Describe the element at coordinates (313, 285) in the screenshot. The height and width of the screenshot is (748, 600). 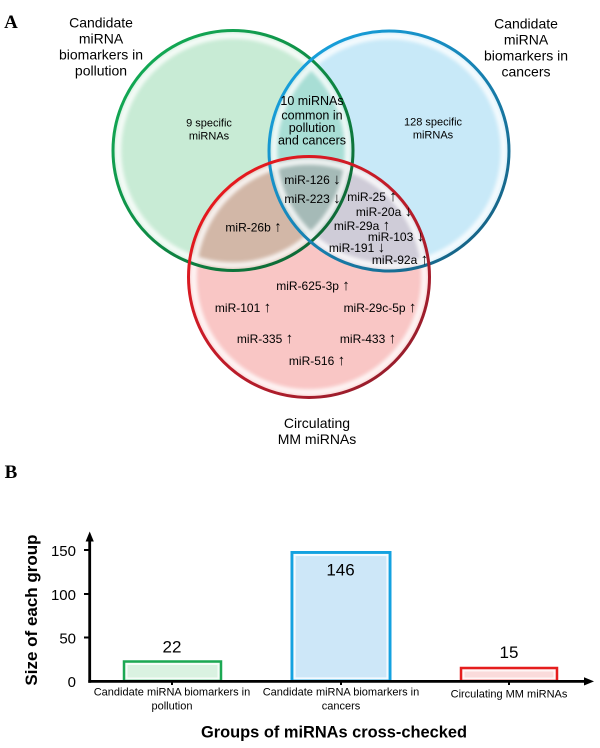
I see `svg-text: miR-625-3p ↑` at that location.